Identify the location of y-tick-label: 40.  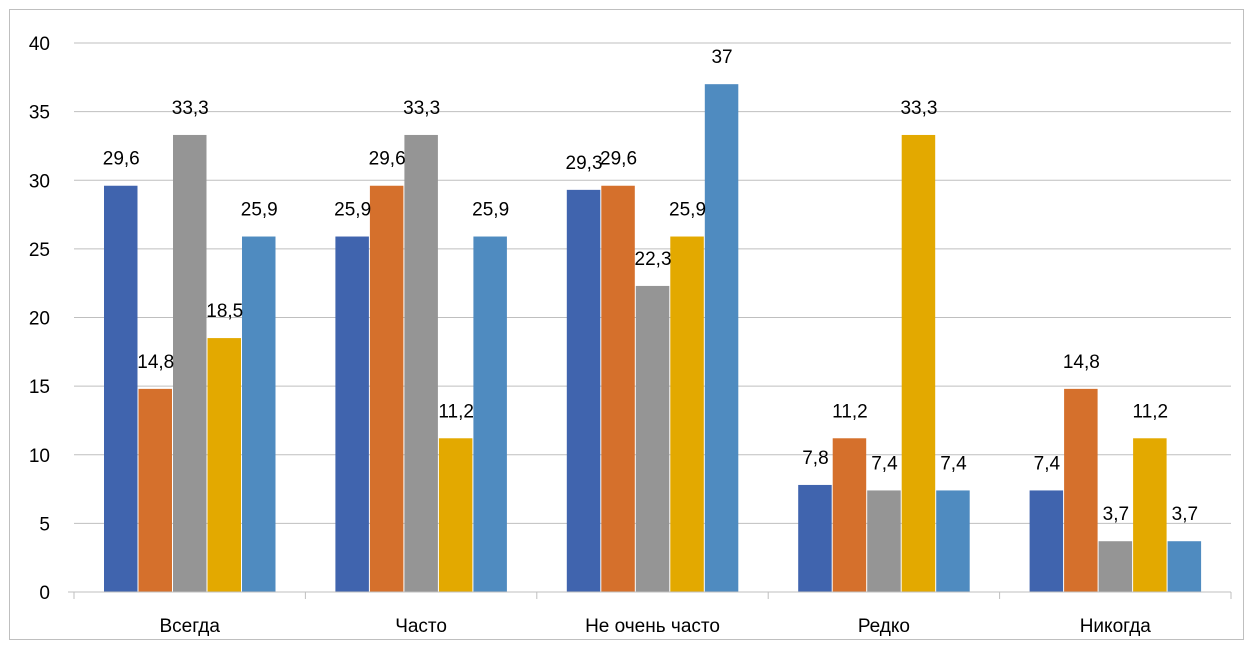
(39, 44).